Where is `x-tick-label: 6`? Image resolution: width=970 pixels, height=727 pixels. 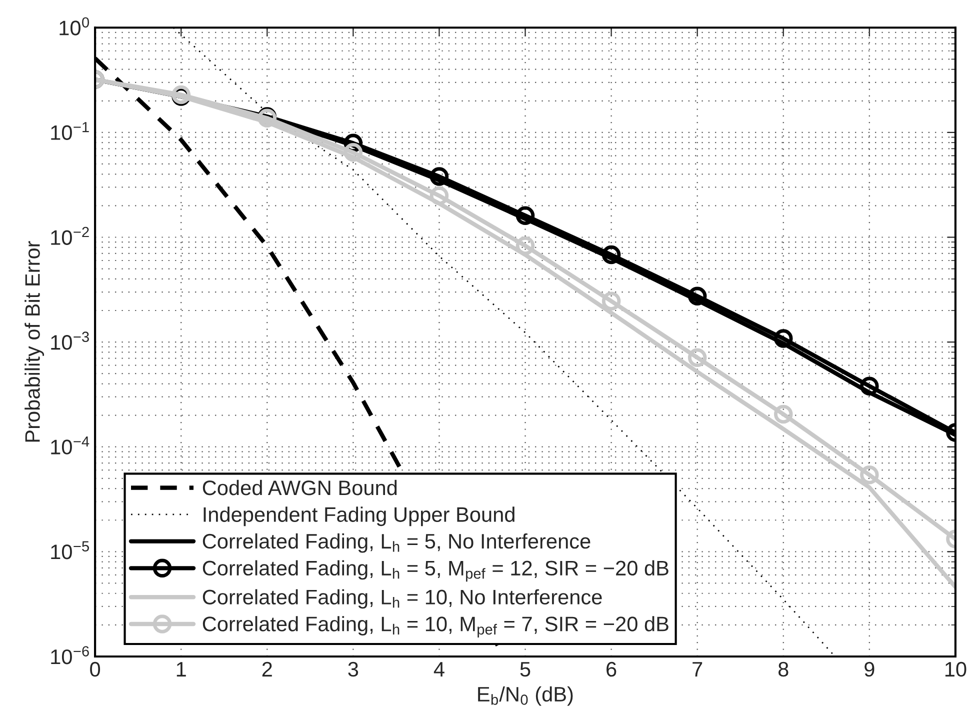 x-tick-label: 6 is located at coordinates (611, 669).